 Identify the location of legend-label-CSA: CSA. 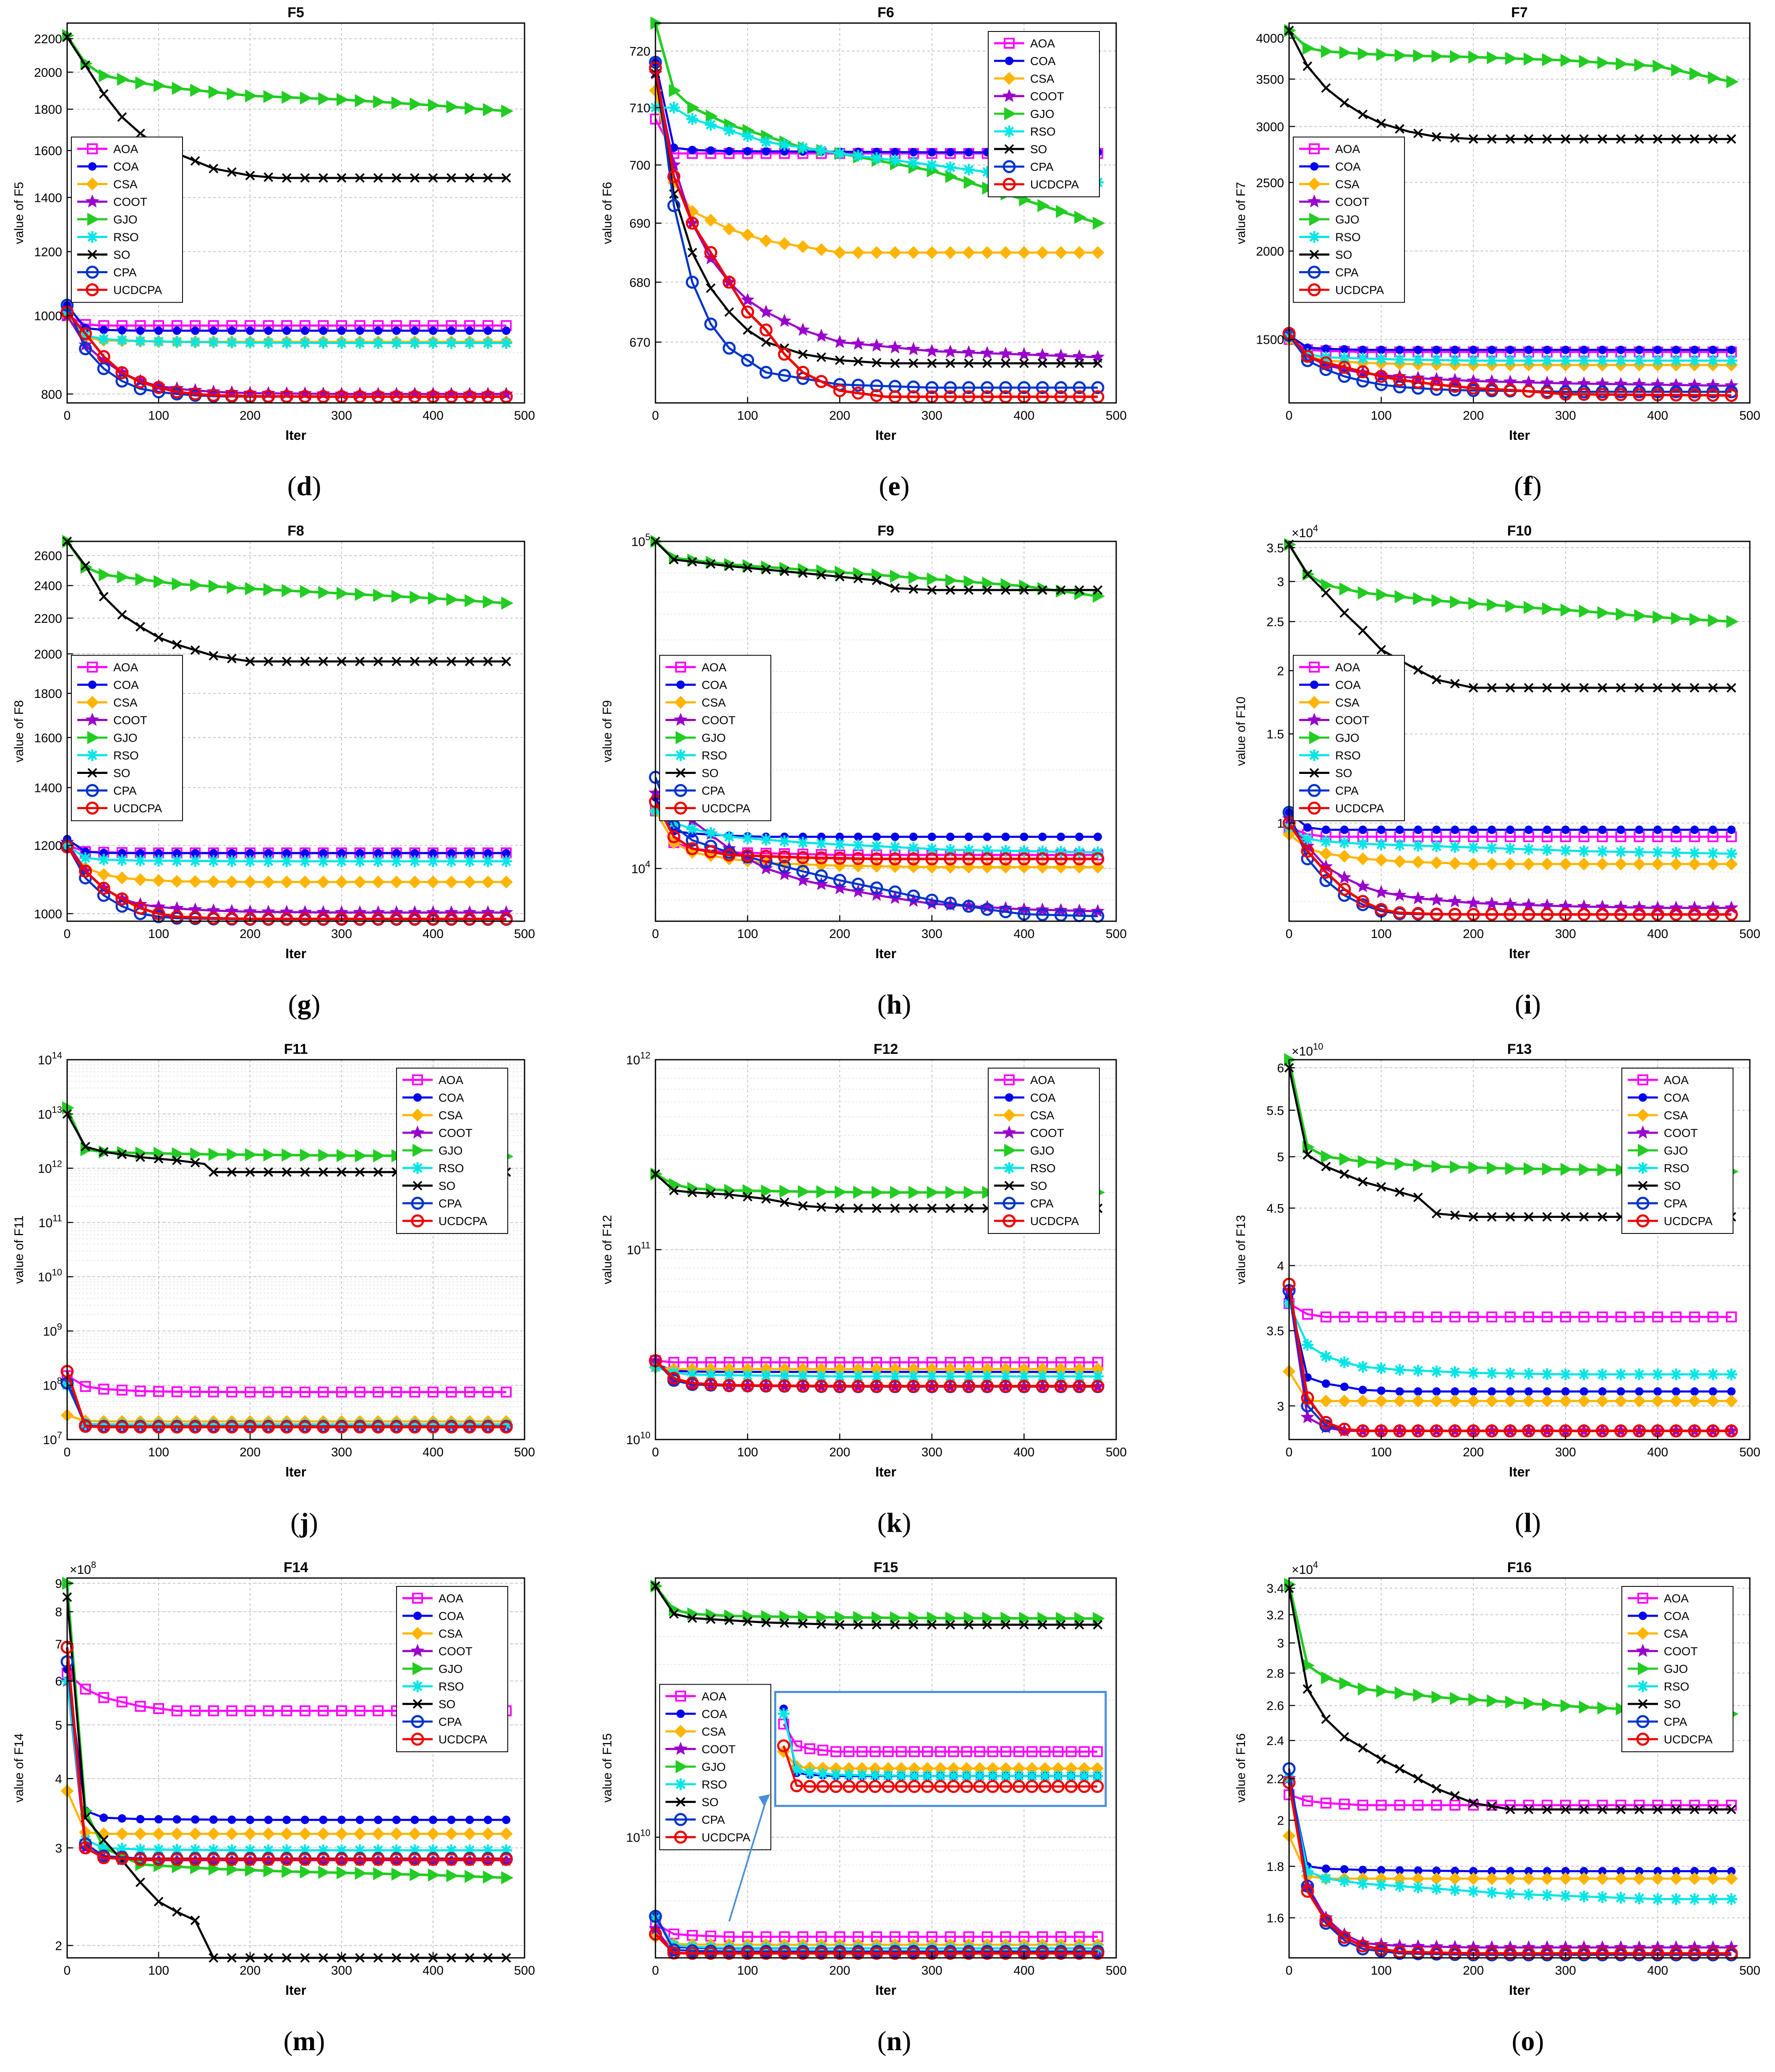
(125, 185).